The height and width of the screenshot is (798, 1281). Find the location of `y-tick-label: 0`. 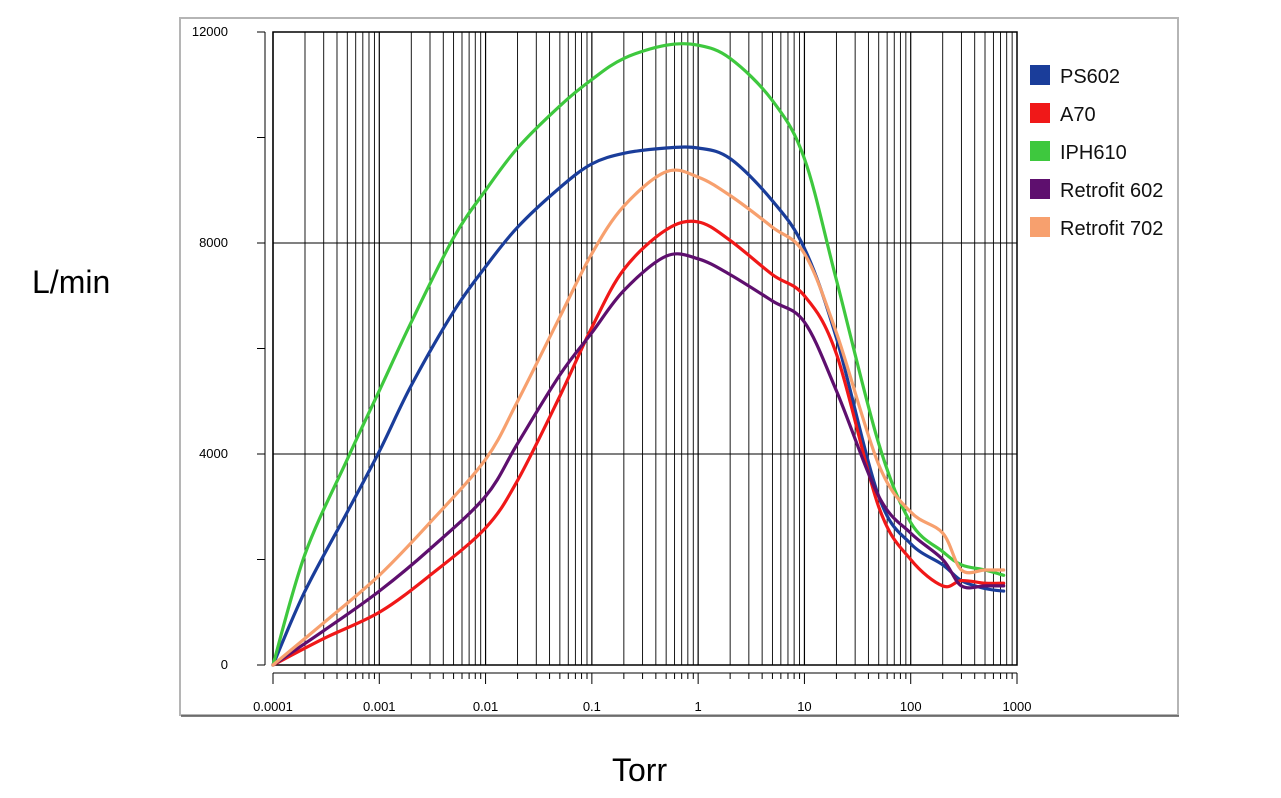

y-tick-label: 0 is located at coordinates (224, 664).